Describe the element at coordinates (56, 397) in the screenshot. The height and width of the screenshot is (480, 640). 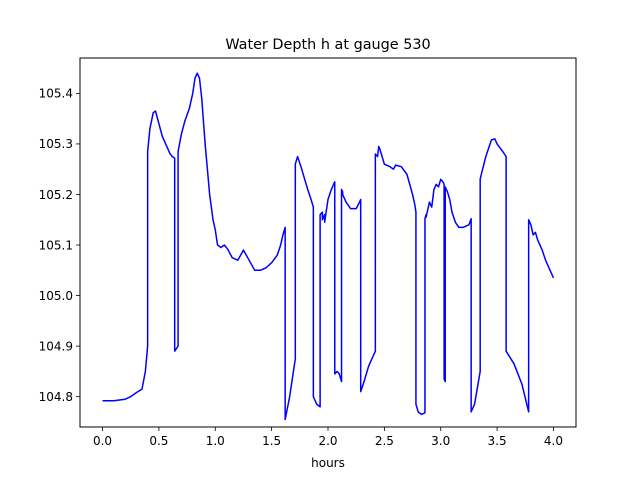
I see `y-tick-label: 104.8` at that location.